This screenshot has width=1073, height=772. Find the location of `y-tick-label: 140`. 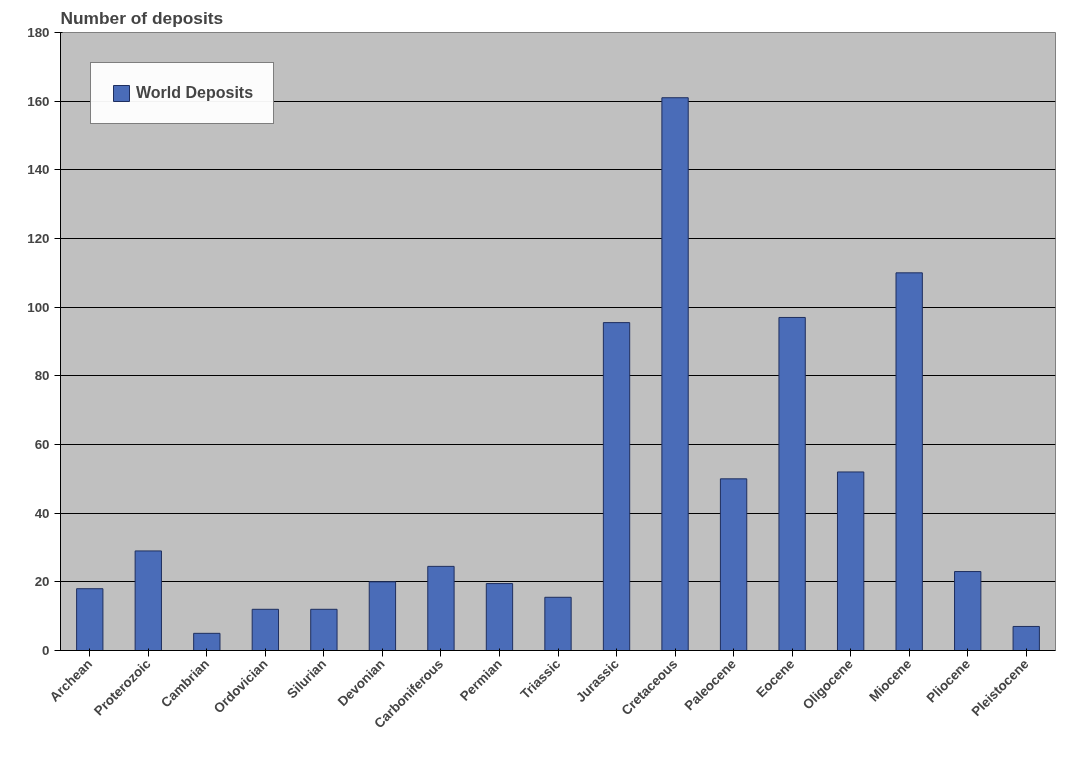

y-tick-label: 140 is located at coordinates (38, 170).